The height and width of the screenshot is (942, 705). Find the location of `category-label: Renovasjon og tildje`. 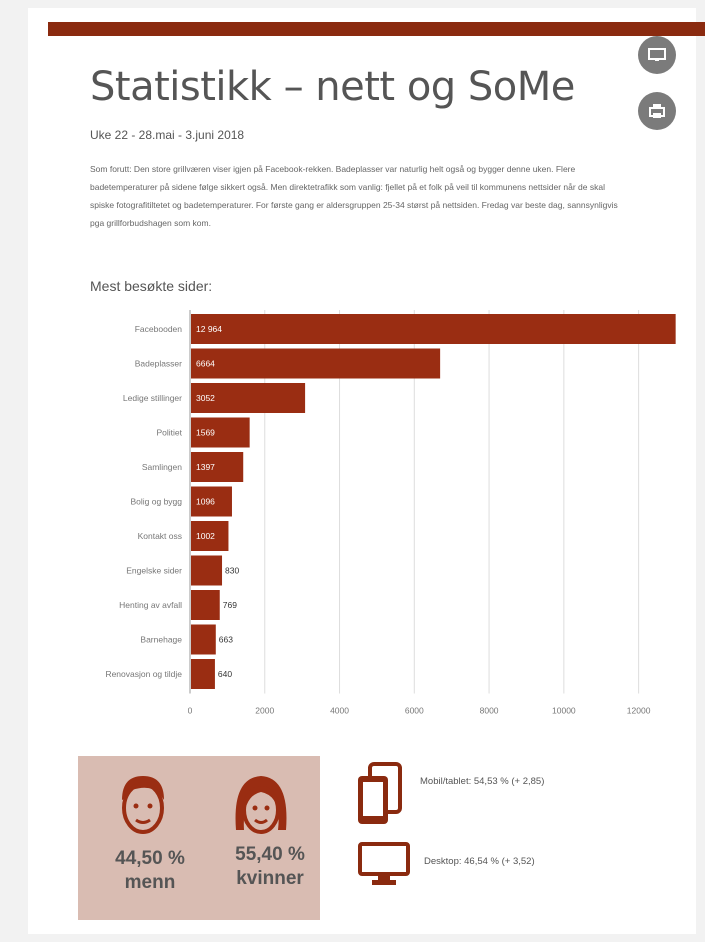

category-label: Renovasjon og tildje is located at coordinates (143, 674).